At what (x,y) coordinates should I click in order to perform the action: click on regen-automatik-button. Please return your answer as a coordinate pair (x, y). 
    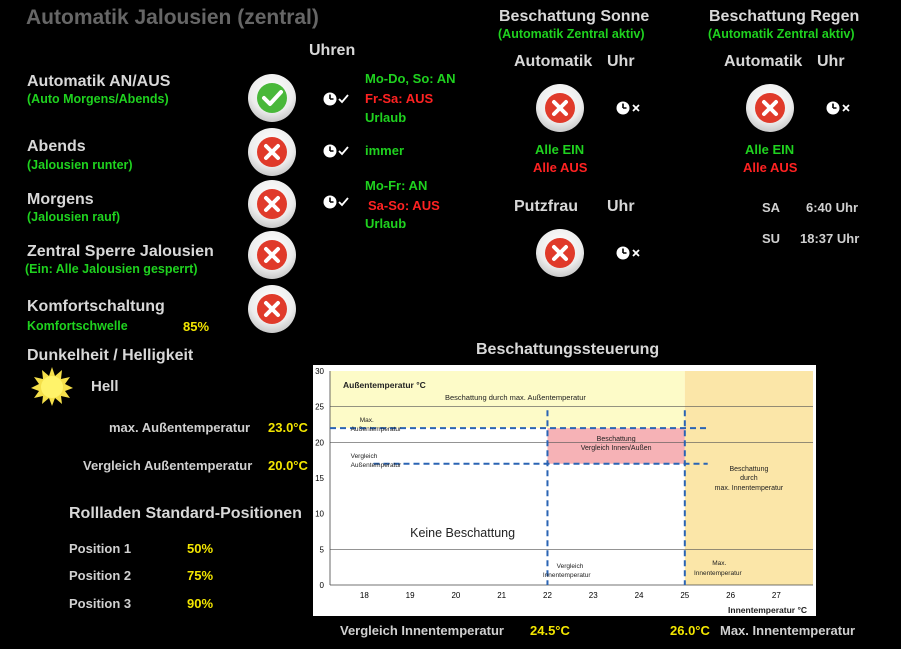
    Looking at the image, I should click on (770, 108).